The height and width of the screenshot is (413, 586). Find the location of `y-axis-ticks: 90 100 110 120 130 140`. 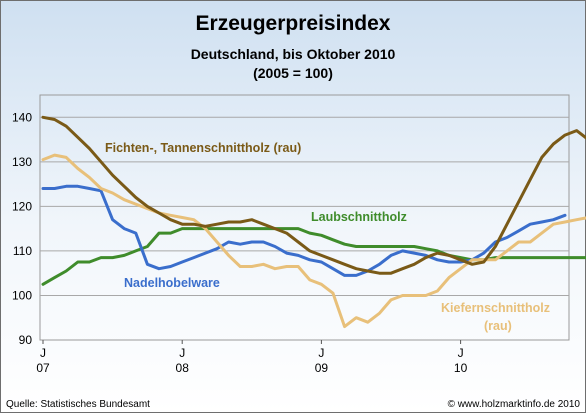

y-axis-ticks: 90 100 110 120 130 140 is located at coordinates (22, 228).